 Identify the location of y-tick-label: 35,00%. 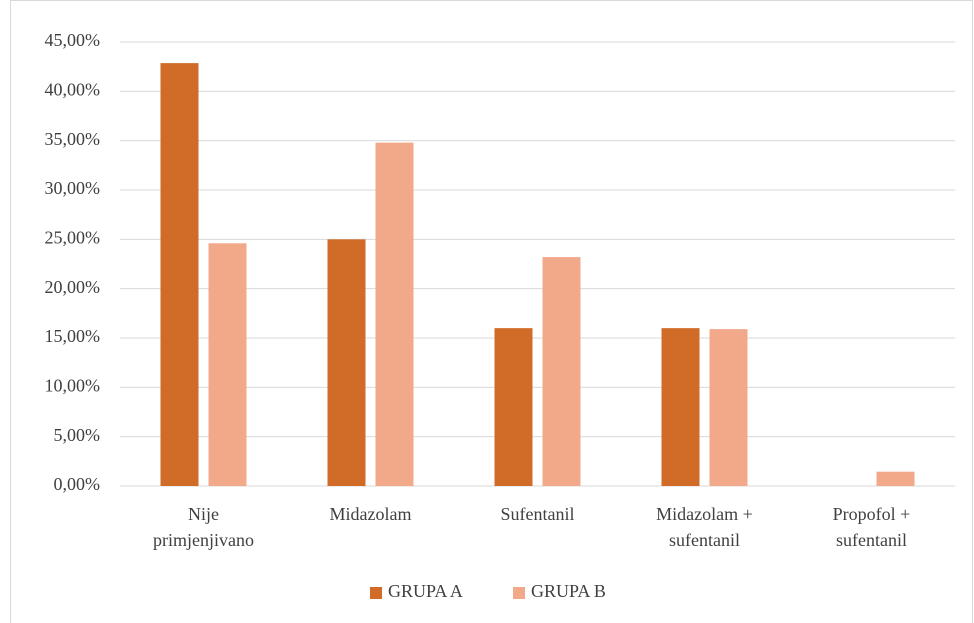
(73, 139).